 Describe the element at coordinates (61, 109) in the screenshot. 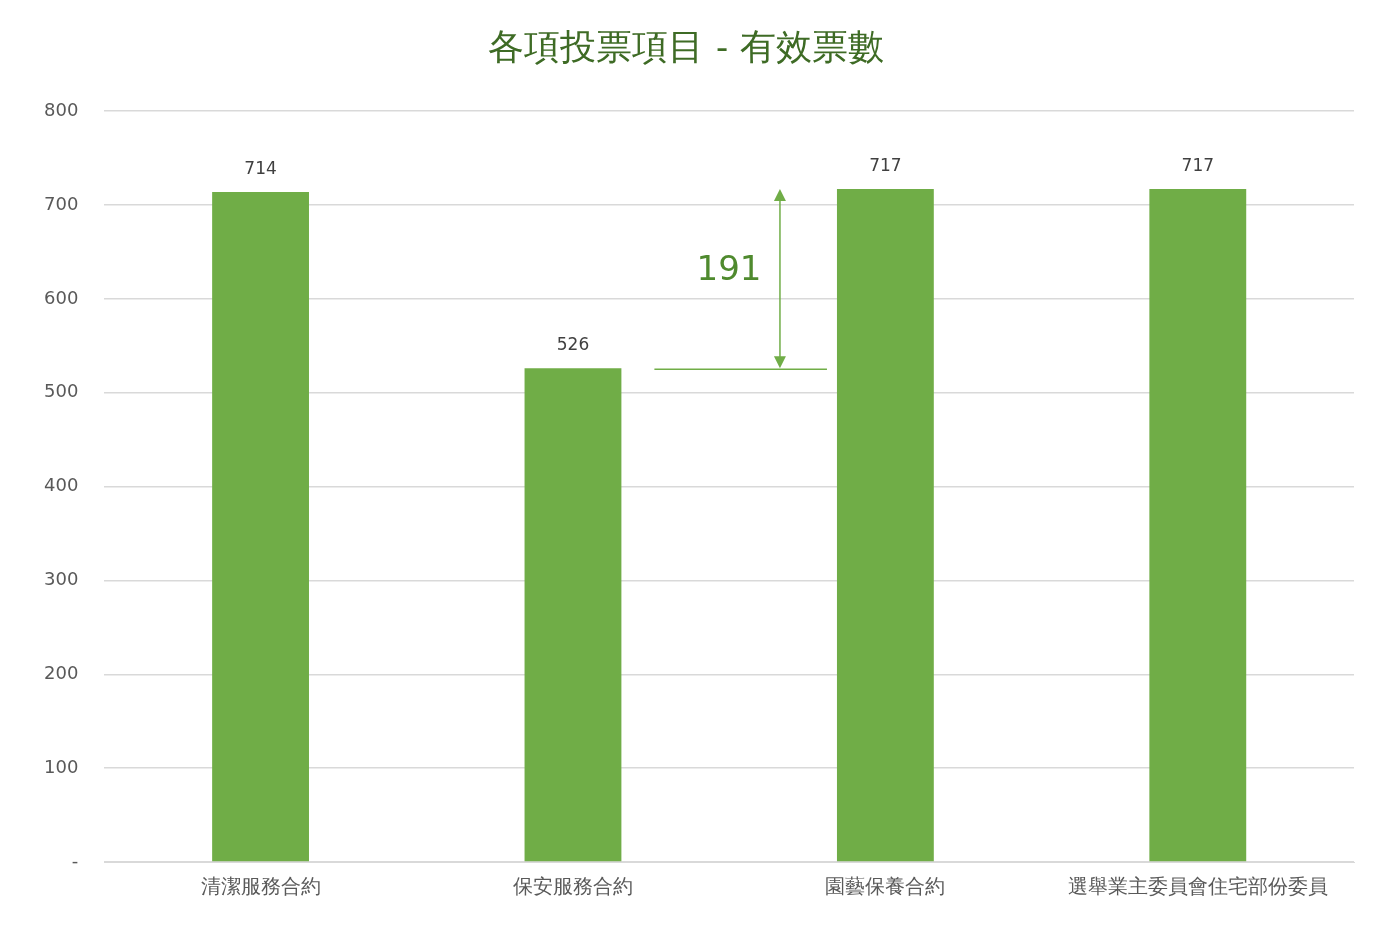

I see `y-tick-label: 800` at that location.